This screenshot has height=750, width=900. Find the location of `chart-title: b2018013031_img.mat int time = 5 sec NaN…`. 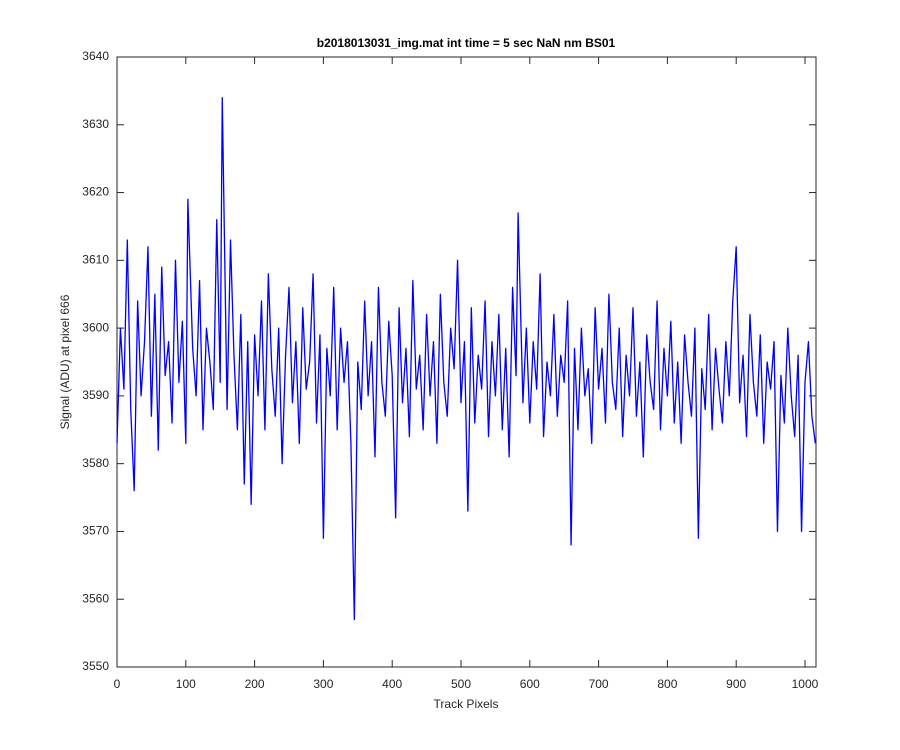

chart-title: b2018013031_img.mat int time = 5 sec NaN… is located at coordinates (466, 43).